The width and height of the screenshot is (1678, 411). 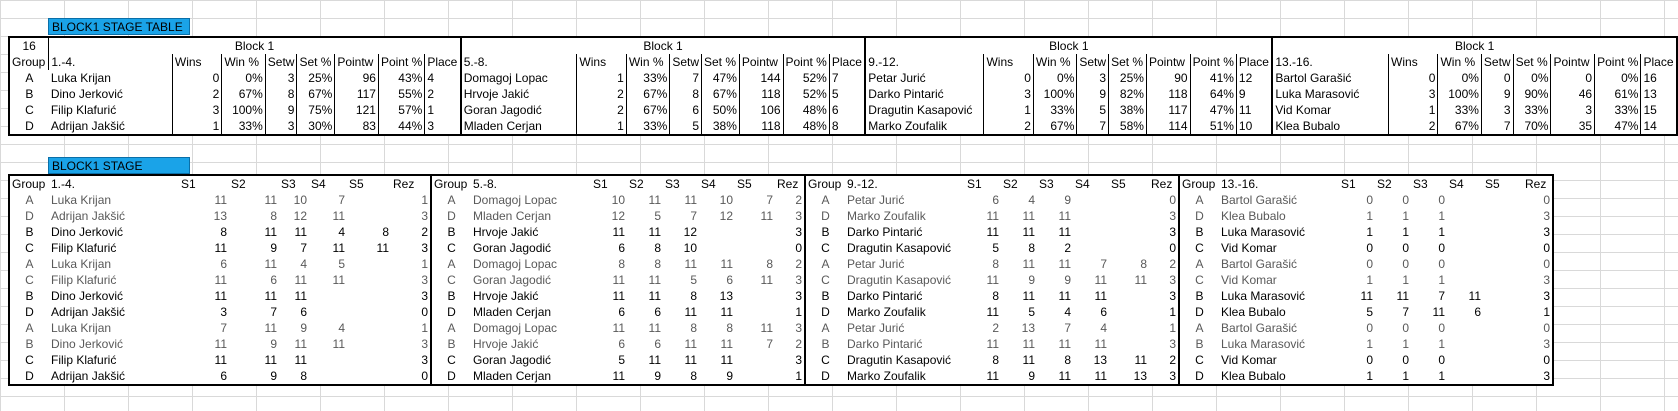 I want to click on player-name: Domagoj Lopac, so click(x=518, y=78).